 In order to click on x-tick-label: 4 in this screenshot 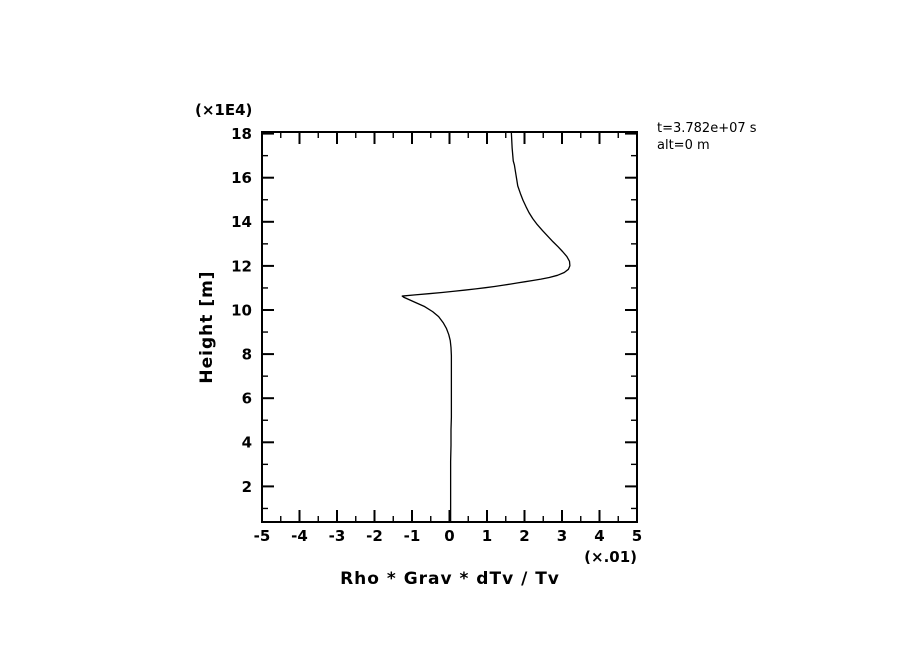, I will do `click(599, 536)`.